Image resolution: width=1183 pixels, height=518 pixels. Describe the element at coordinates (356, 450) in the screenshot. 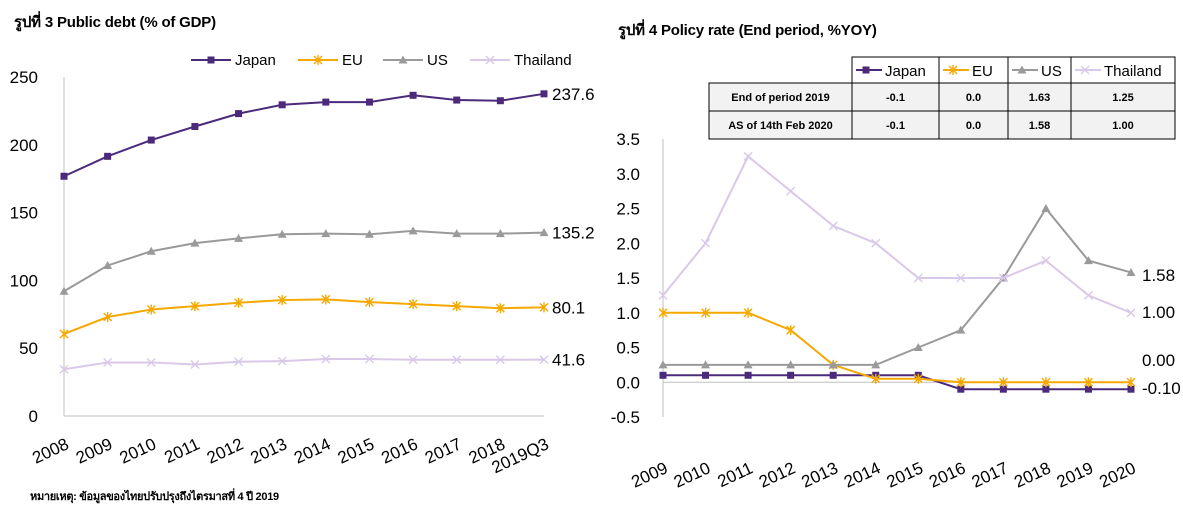

I see `fig3-x-tick-label: 2015` at that location.